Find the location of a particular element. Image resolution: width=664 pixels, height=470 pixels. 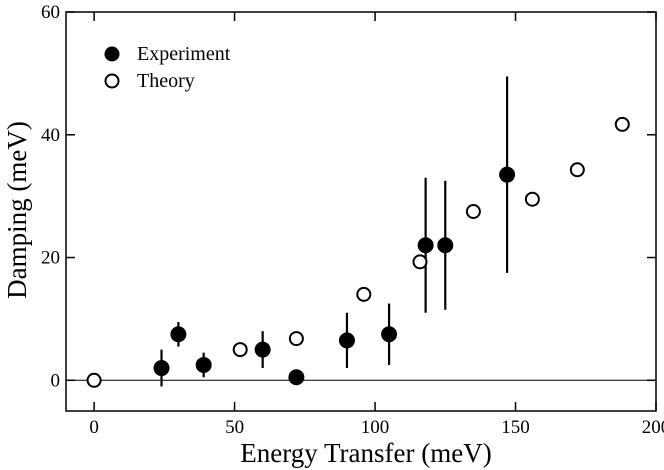

y-tick-label: 20 is located at coordinates (50, 258).